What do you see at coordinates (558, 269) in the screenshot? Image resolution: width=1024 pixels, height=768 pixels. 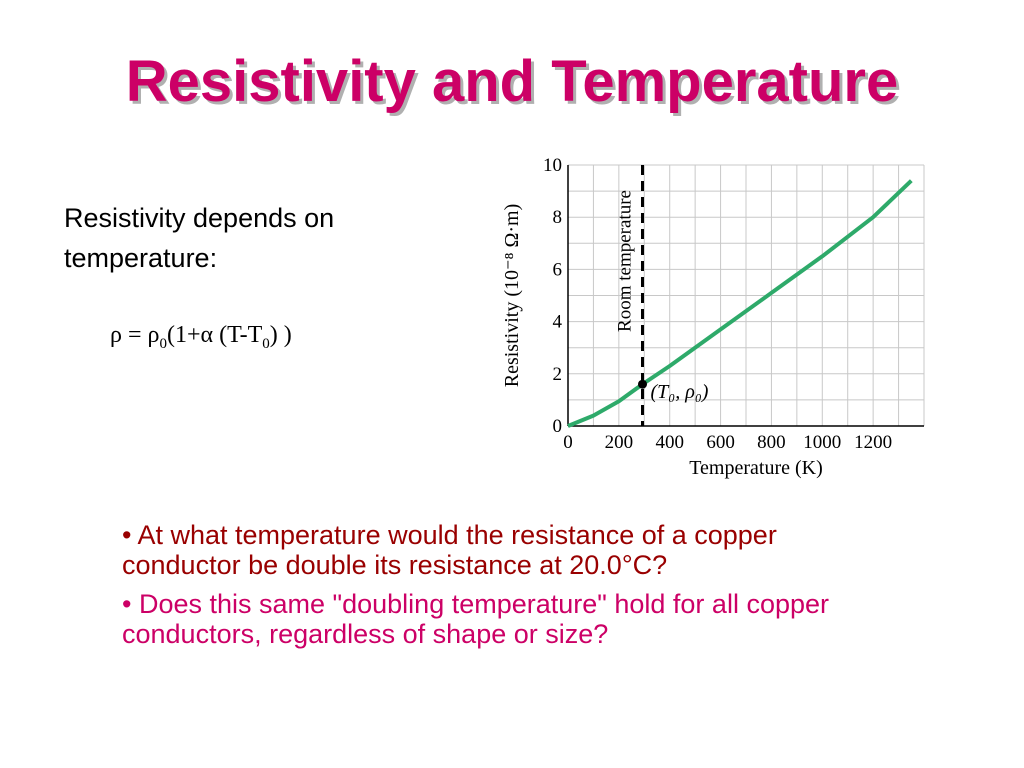 I see `y-tick-label: 6` at bounding box center [558, 269].